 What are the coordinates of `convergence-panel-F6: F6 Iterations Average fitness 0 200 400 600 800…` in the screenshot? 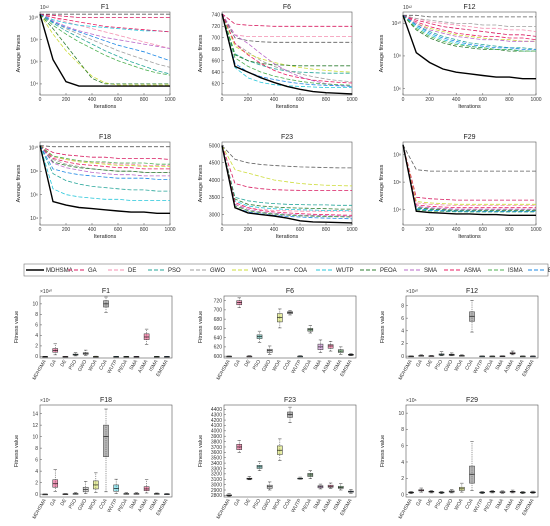 It's located at (278, 57).